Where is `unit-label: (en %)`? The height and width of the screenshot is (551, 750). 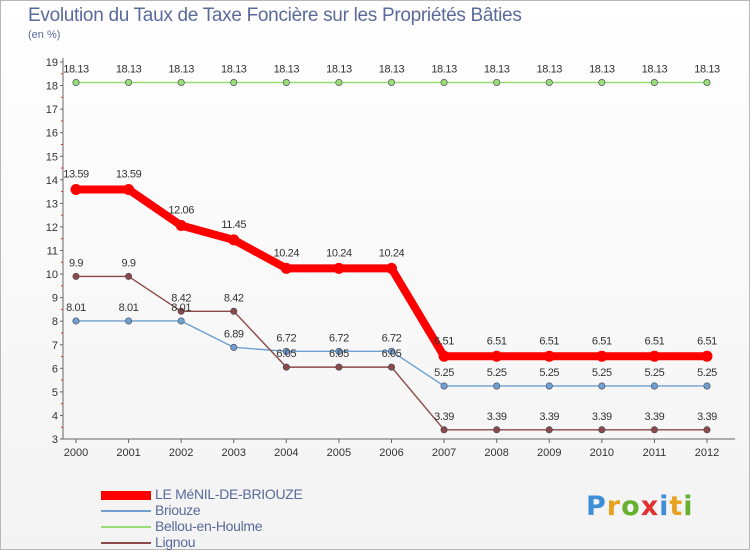
unit-label: (en %) is located at coordinates (44, 35).